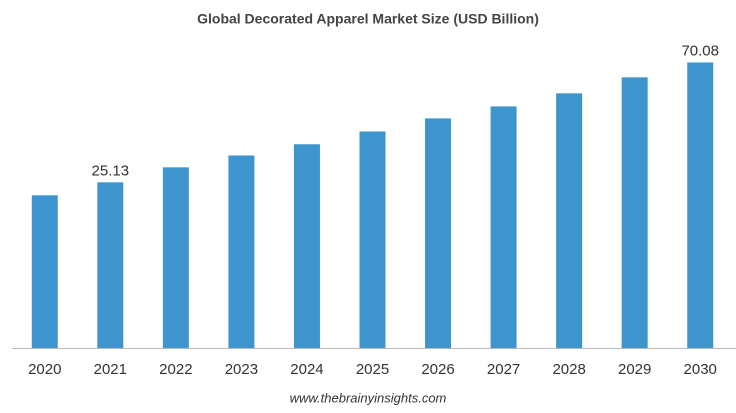  What do you see at coordinates (634, 369) in the screenshot?
I see `x-tick-label: 2029` at bounding box center [634, 369].